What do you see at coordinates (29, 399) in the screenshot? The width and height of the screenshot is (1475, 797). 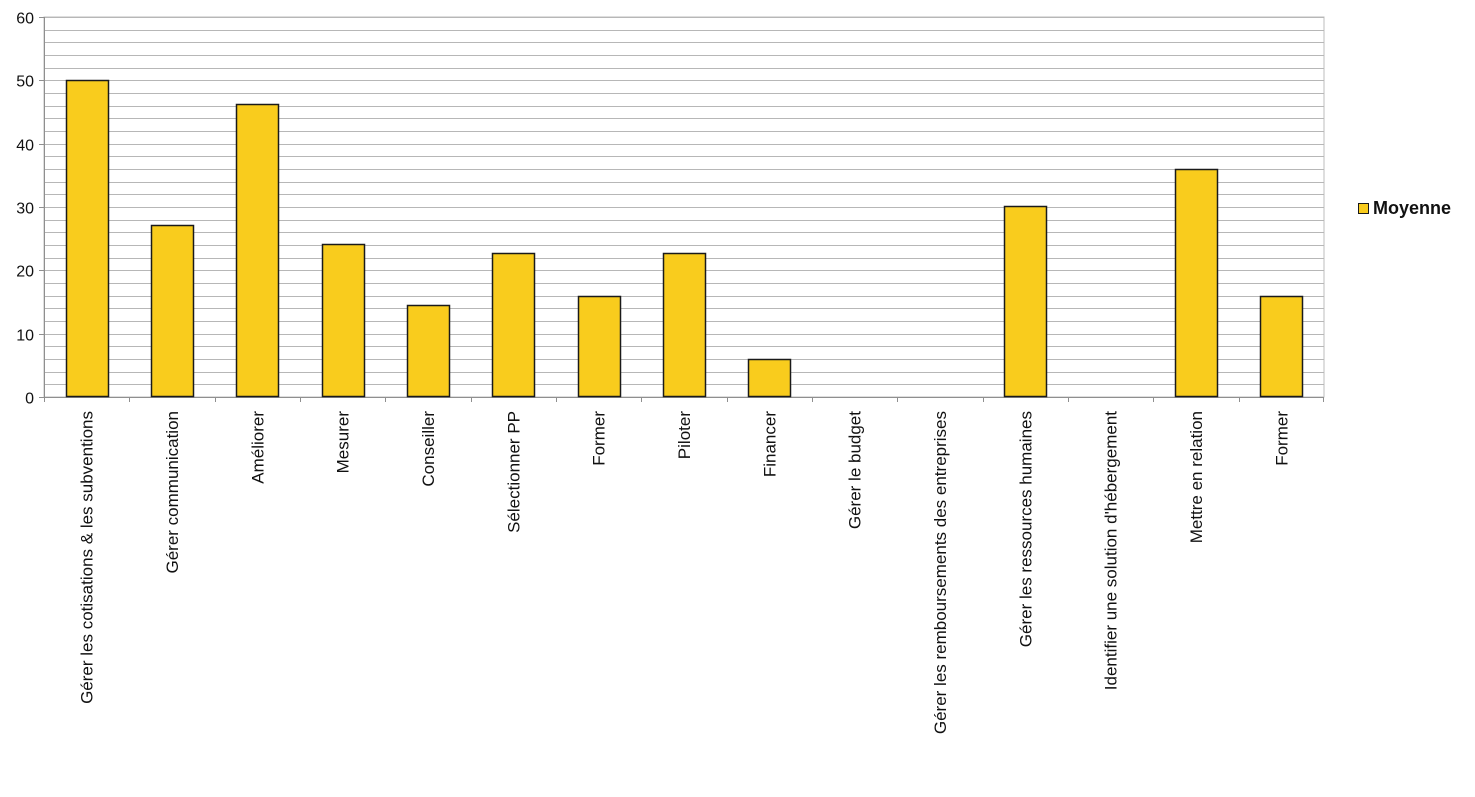 I see `y-tick-label: 0` at bounding box center [29, 399].